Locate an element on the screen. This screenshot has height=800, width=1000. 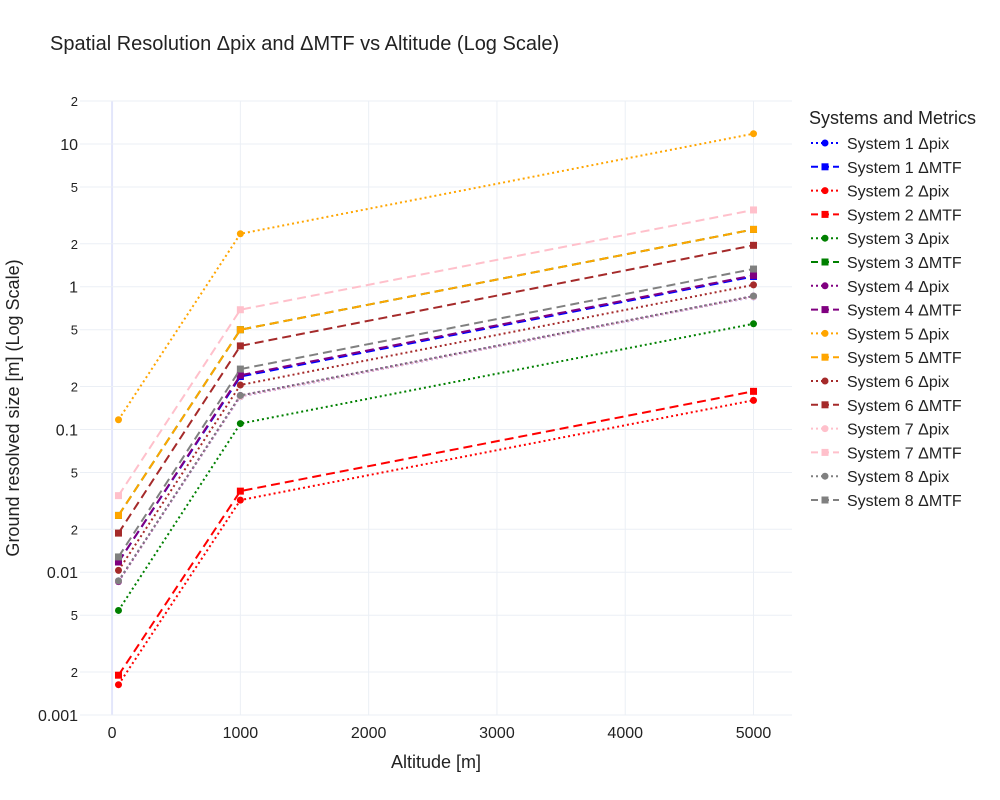
legend-item: System 5 Δpix is located at coordinates (880, 334).